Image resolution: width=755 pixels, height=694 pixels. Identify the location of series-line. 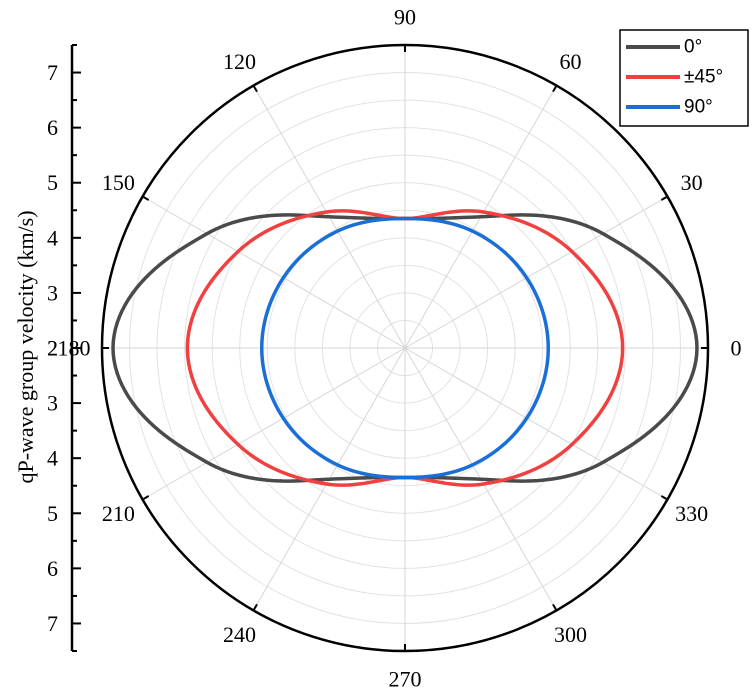
(405, 348).